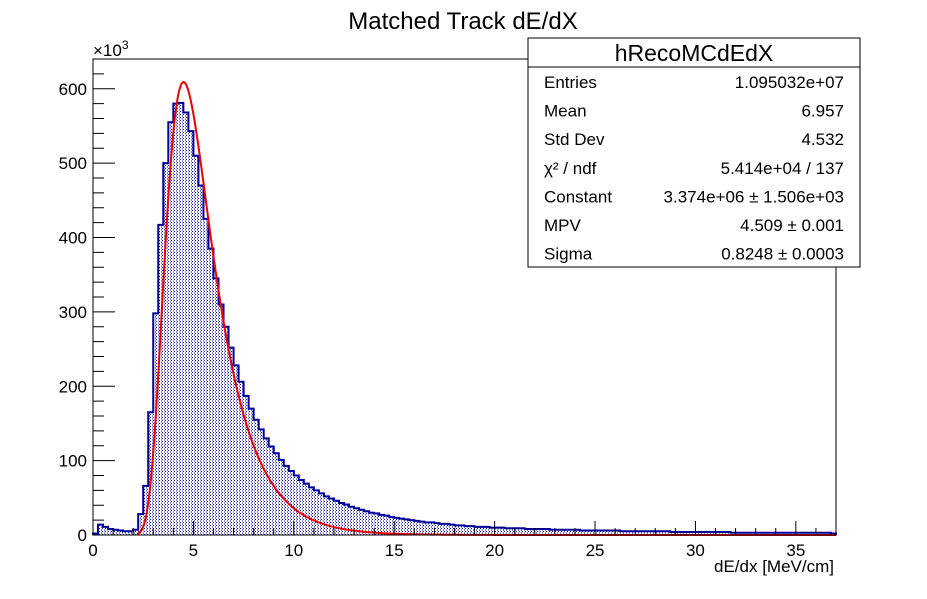 Image resolution: width=927 pixels, height=599 pixels. What do you see at coordinates (494, 550) in the screenshot?
I see `x-tick-label: 20` at bounding box center [494, 550].